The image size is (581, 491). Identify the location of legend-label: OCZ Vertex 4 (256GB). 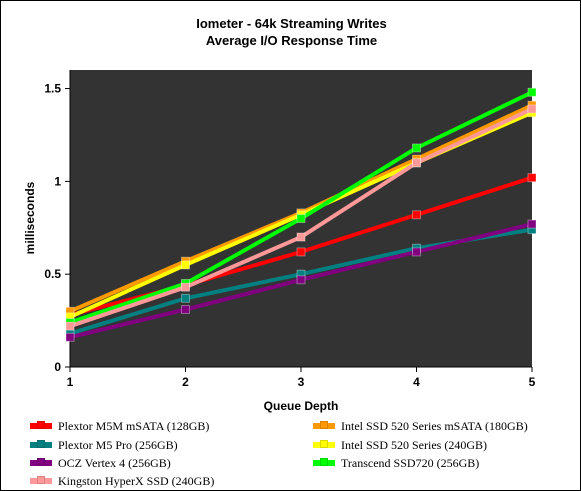
(114, 462).